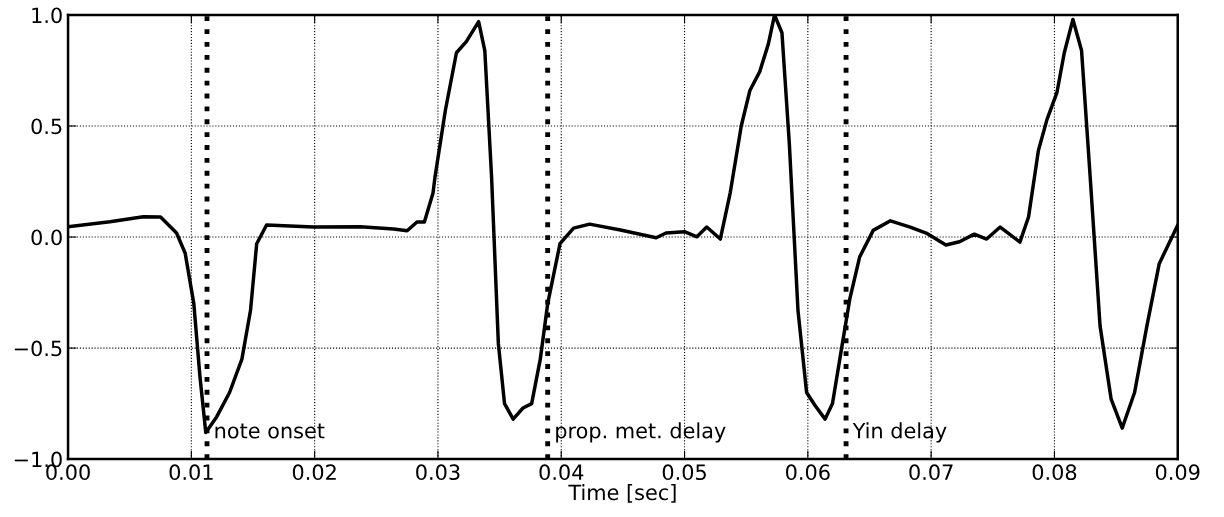 Image resolution: width=1224 pixels, height=517 pixels. I want to click on x-tick-label: 0.04, so click(561, 472).